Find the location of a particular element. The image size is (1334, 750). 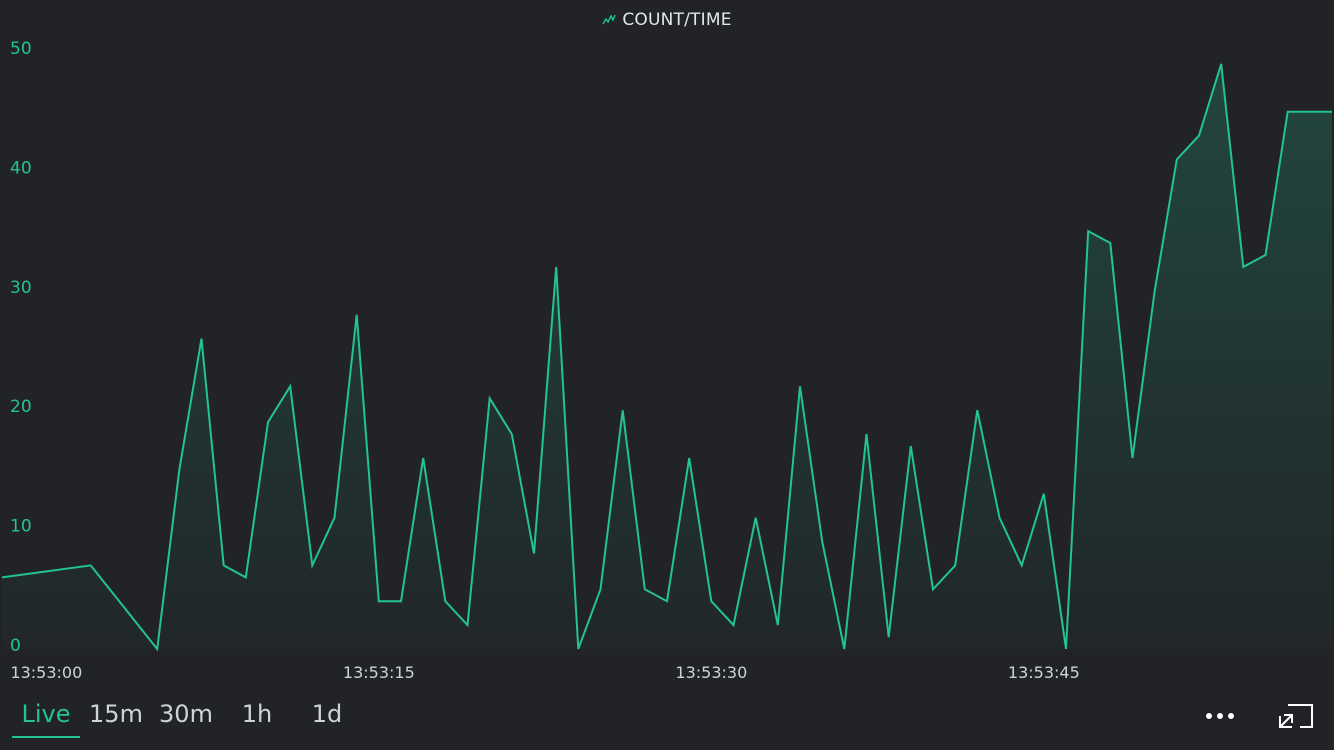

range-1d-button: 1d is located at coordinates (327, 714).